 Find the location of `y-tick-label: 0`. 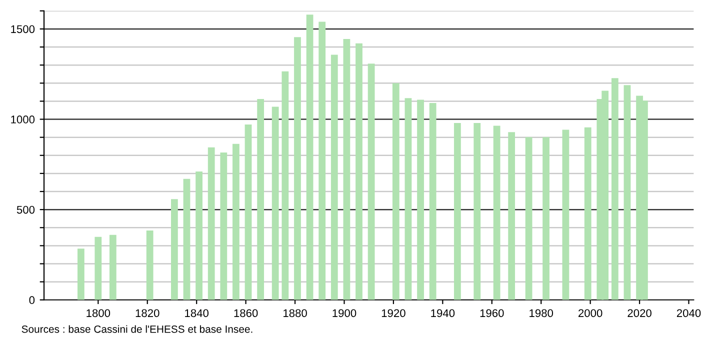

y-tick-label: 0 is located at coordinates (32, 300).